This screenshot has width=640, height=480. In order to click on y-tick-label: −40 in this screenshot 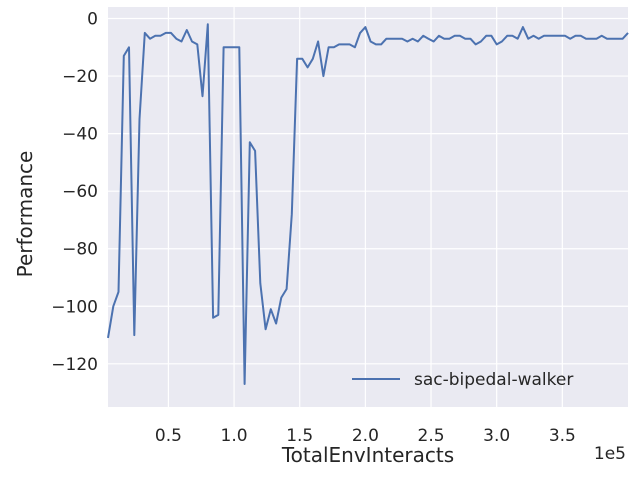, I will do `click(80, 135)`.